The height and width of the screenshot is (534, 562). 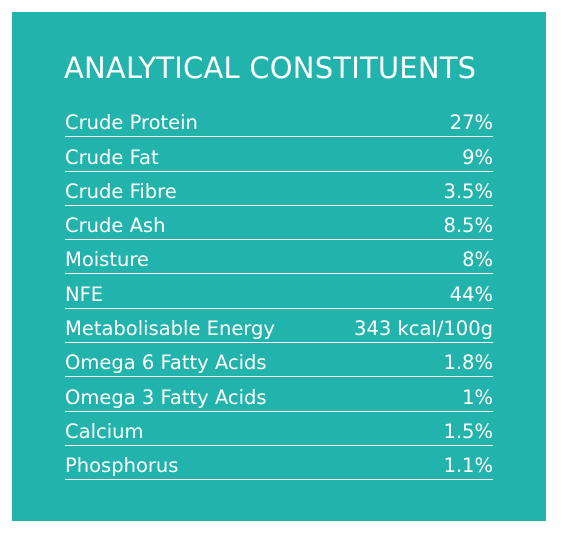 I want to click on constituent-name: Moisture, so click(x=107, y=260).